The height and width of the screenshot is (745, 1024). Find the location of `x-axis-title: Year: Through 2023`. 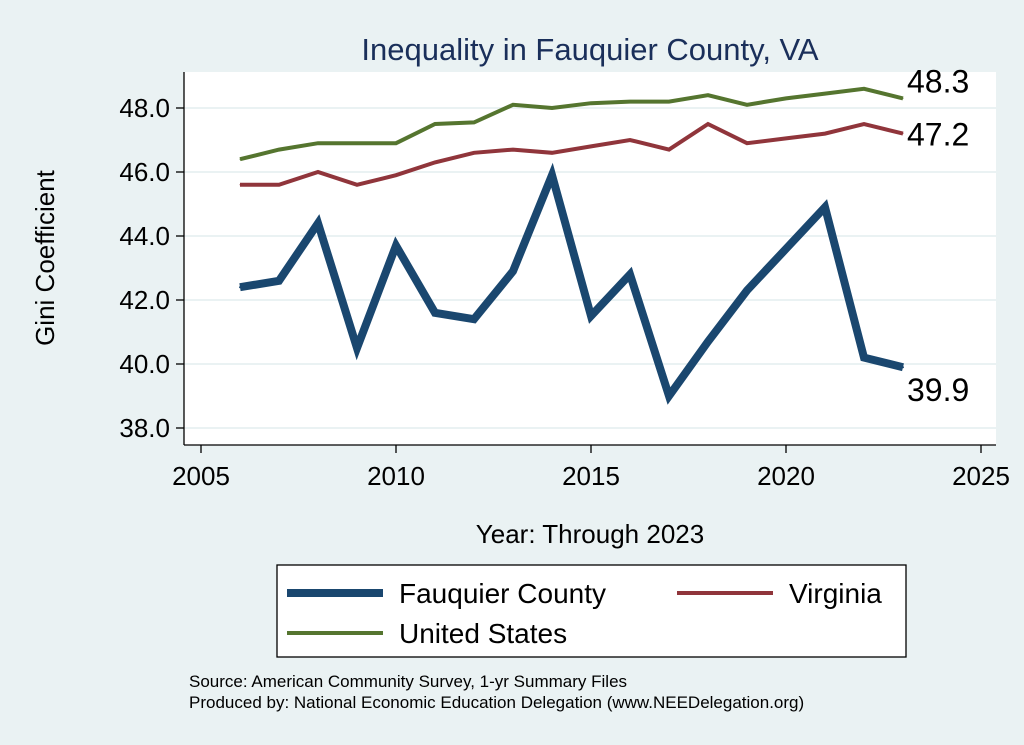

x-axis-title: Year: Through 2023 is located at coordinates (590, 534).